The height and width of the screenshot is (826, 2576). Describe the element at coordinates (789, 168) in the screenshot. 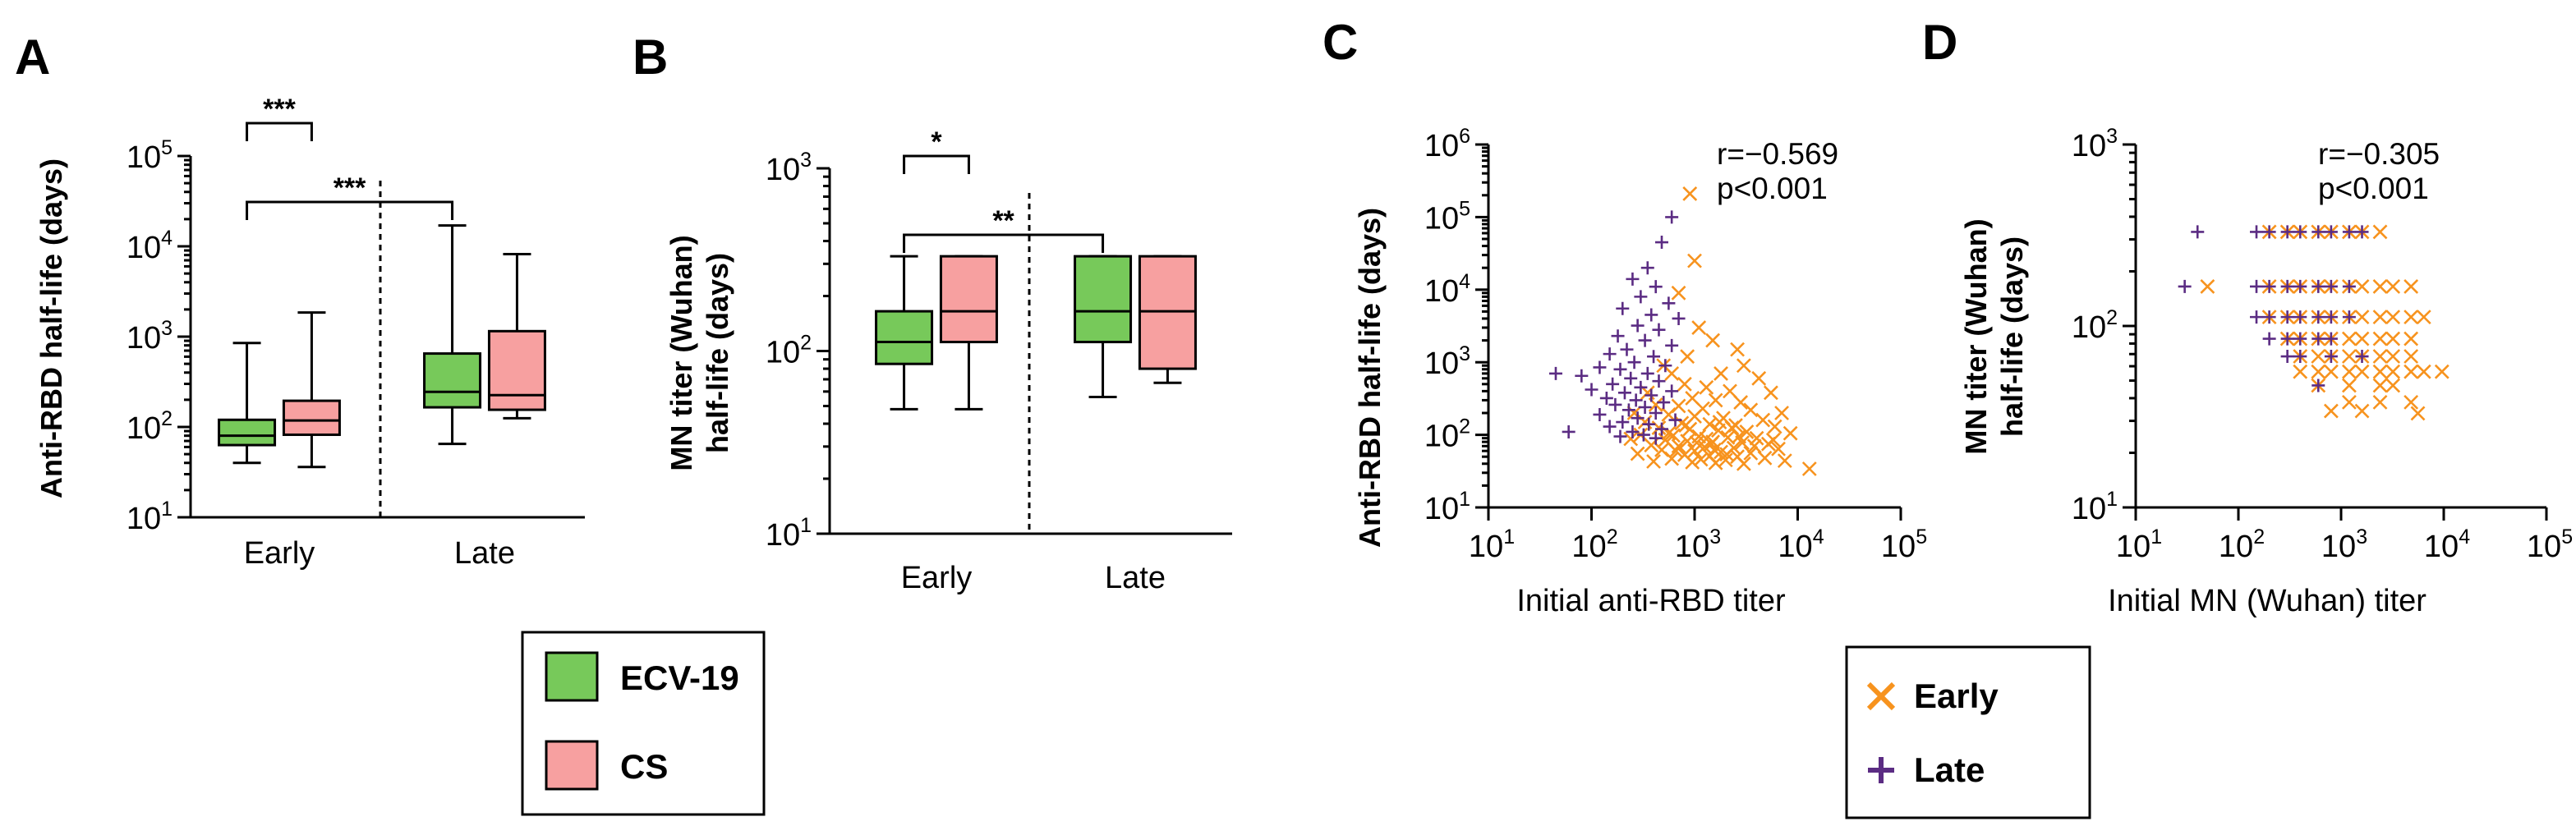

I see `panel-b-ytick-label: 103` at that location.